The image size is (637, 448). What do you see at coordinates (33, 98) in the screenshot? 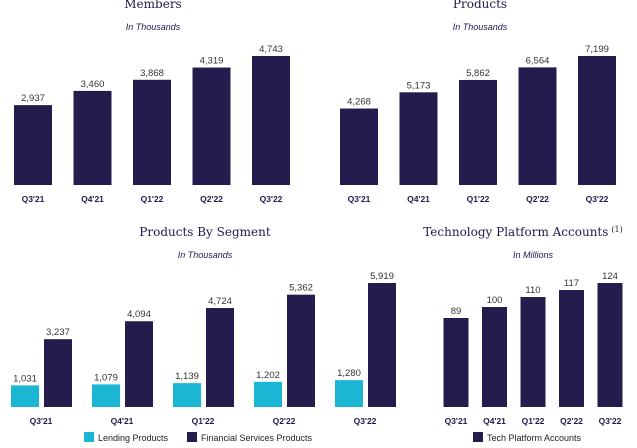
I see `members-value-label-q3-21: 2,937` at bounding box center [33, 98].